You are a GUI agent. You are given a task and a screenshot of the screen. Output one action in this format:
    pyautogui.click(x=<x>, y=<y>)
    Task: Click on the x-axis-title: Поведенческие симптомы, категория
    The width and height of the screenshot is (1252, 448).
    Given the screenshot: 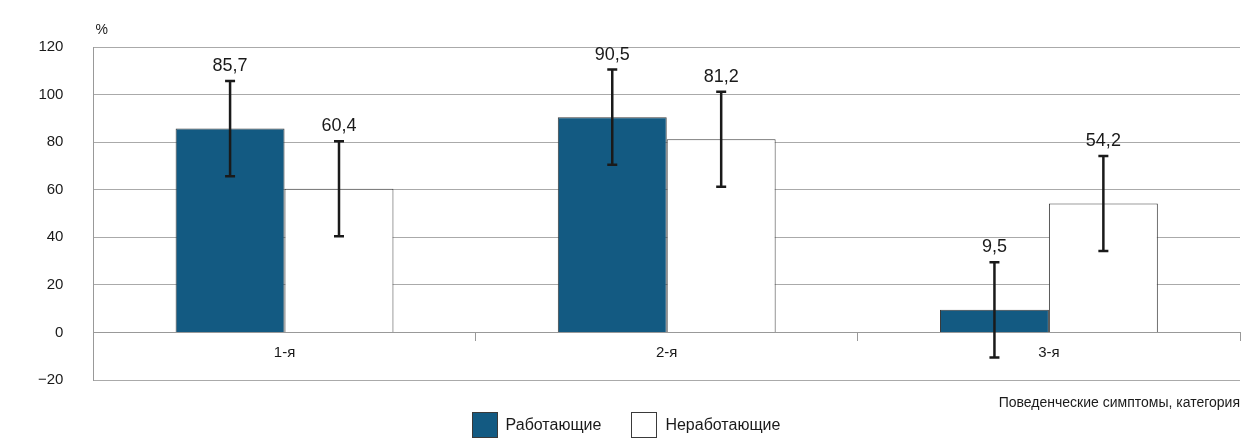 What is the action you would take?
    pyautogui.click(x=1119, y=402)
    